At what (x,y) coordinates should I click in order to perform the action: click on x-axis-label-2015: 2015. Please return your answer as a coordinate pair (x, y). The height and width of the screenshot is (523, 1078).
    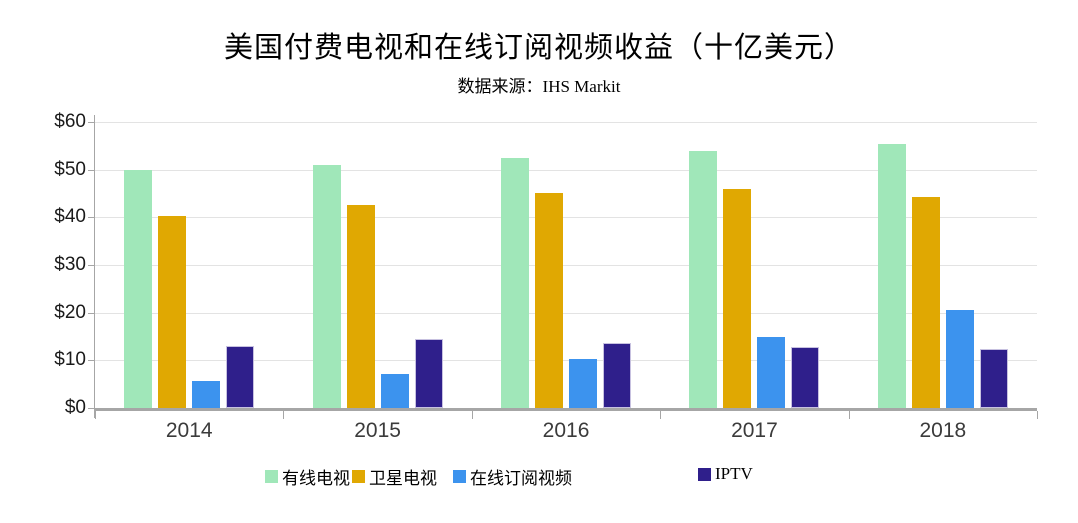
    Looking at the image, I should click on (377, 430).